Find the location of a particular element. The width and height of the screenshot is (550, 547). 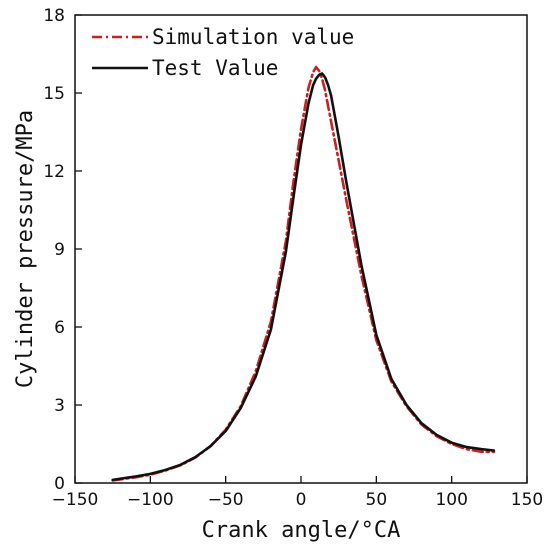

y-tick-label: 12 is located at coordinates (54, 172).